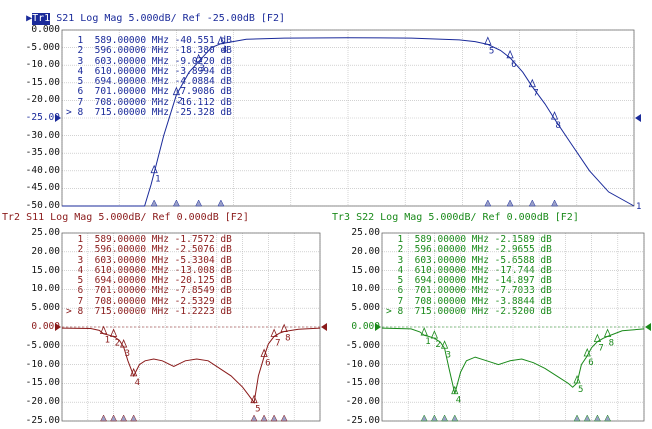 Image resolution: width=652 pixels, height=429 pixels. What do you see at coordinates (469, 301) in the screenshot?
I see `marker-row: 7 708.00000 MHz -3.8844 dB` at bounding box center [469, 301].